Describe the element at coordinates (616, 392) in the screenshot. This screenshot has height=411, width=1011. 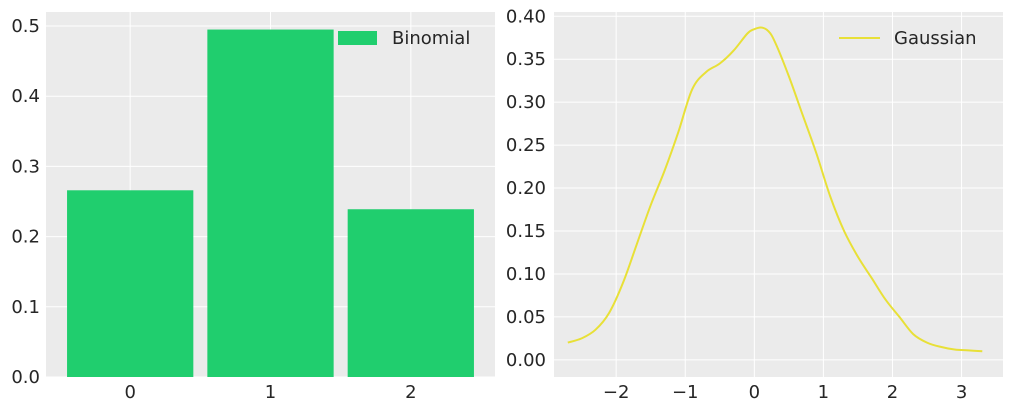
I see `gaussian-x-tick-label: −2` at that location.